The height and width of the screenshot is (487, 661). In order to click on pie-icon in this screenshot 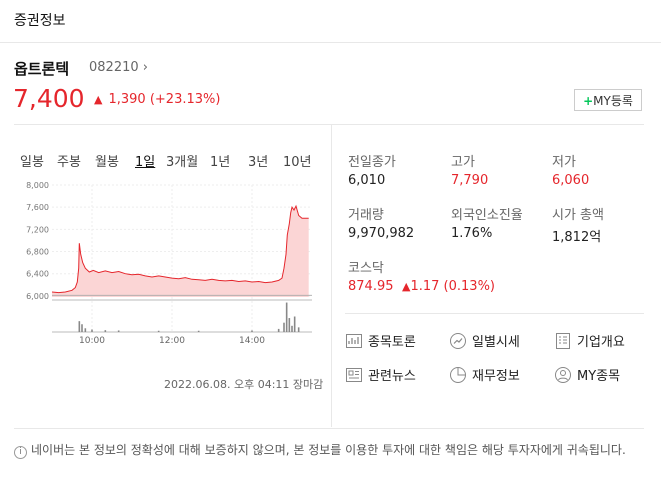, I will do `click(458, 374)`.